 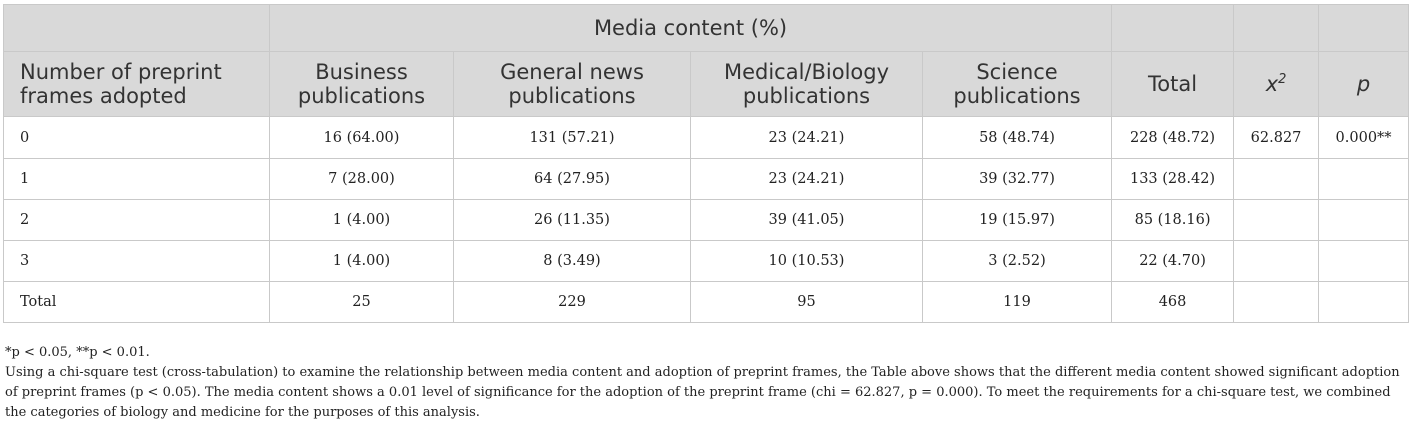 I want to click on table-cell: 1, so click(x=136, y=179).